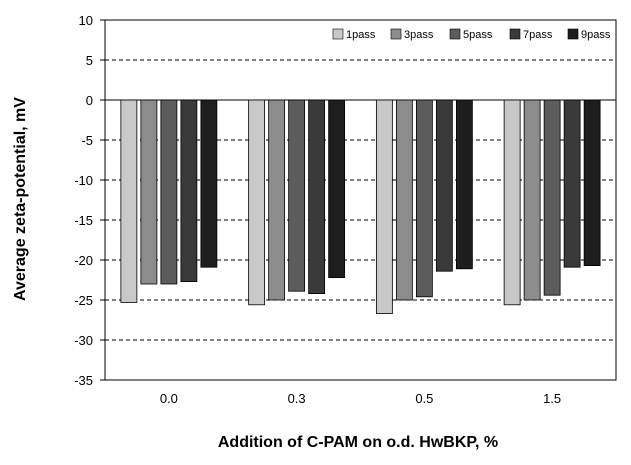  Describe the element at coordinates (384, 207) in the screenshot. I see `bar-1pass-0.5` at that location.